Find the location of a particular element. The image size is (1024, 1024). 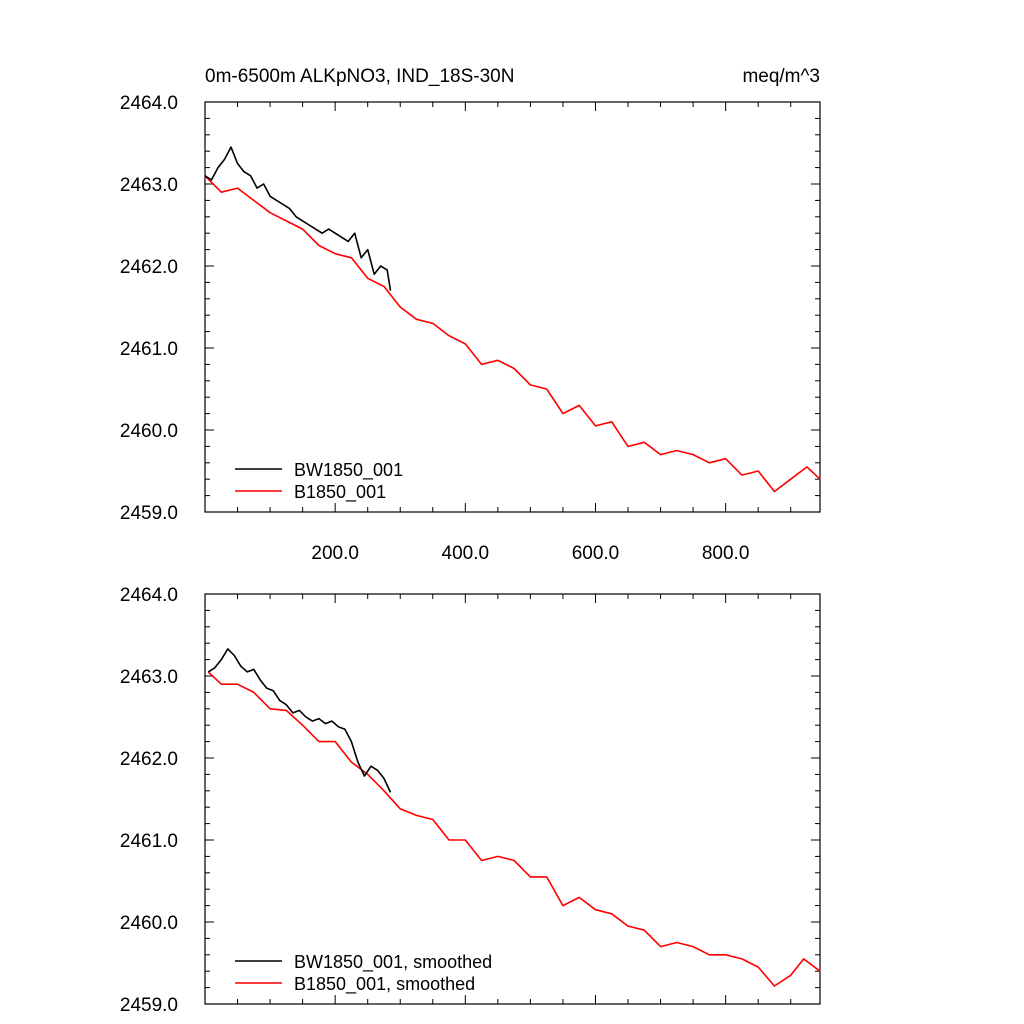

x-tick-label: 600.0 is located at coordinates (596, 553).